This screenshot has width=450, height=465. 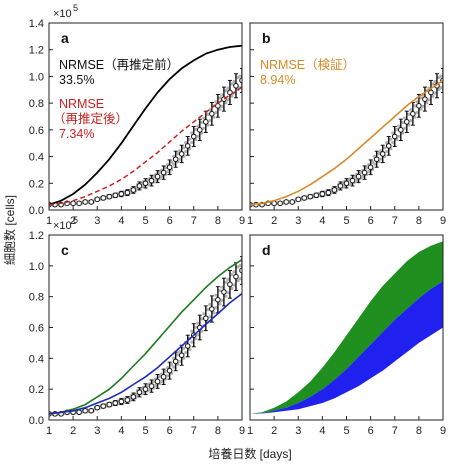 I want to click on nrmse-annotation: NRMSE（再推定前）, so click(x=119, y=64).